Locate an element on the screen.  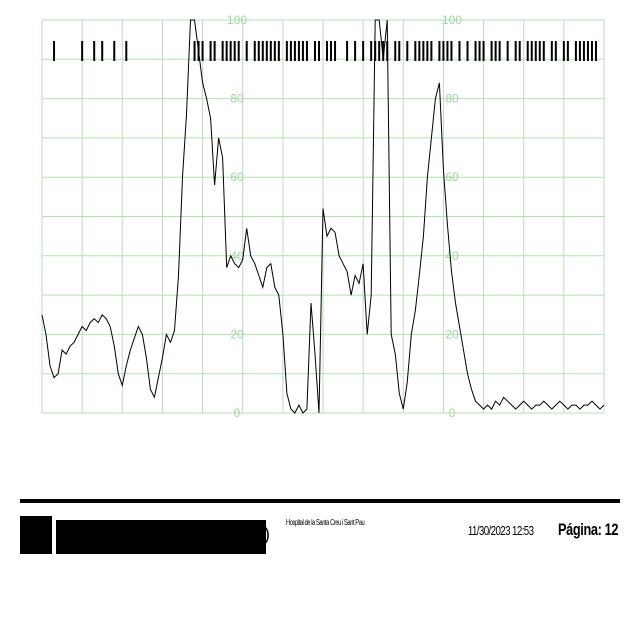
print-datetime: 11/30/2023 12:53 is located at coordinates (501, 530).